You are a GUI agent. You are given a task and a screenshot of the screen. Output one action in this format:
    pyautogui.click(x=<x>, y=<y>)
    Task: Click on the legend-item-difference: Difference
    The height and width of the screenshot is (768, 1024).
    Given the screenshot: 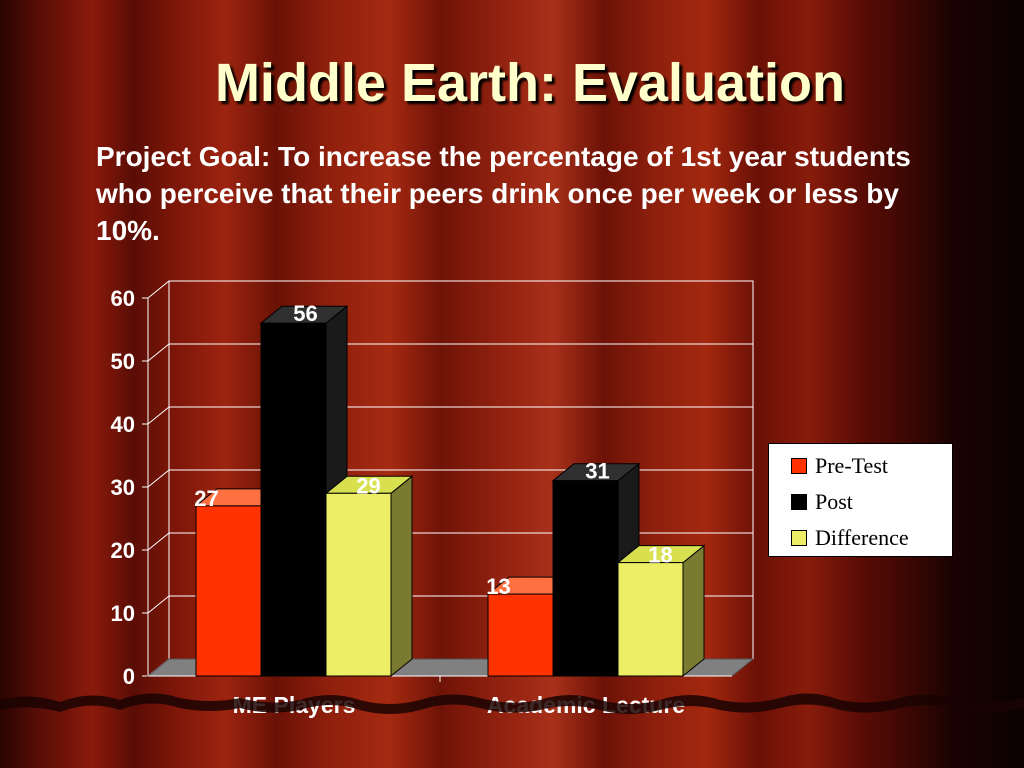 What is the action you would take?
    pyautogui.click(x=850, y=538)
    